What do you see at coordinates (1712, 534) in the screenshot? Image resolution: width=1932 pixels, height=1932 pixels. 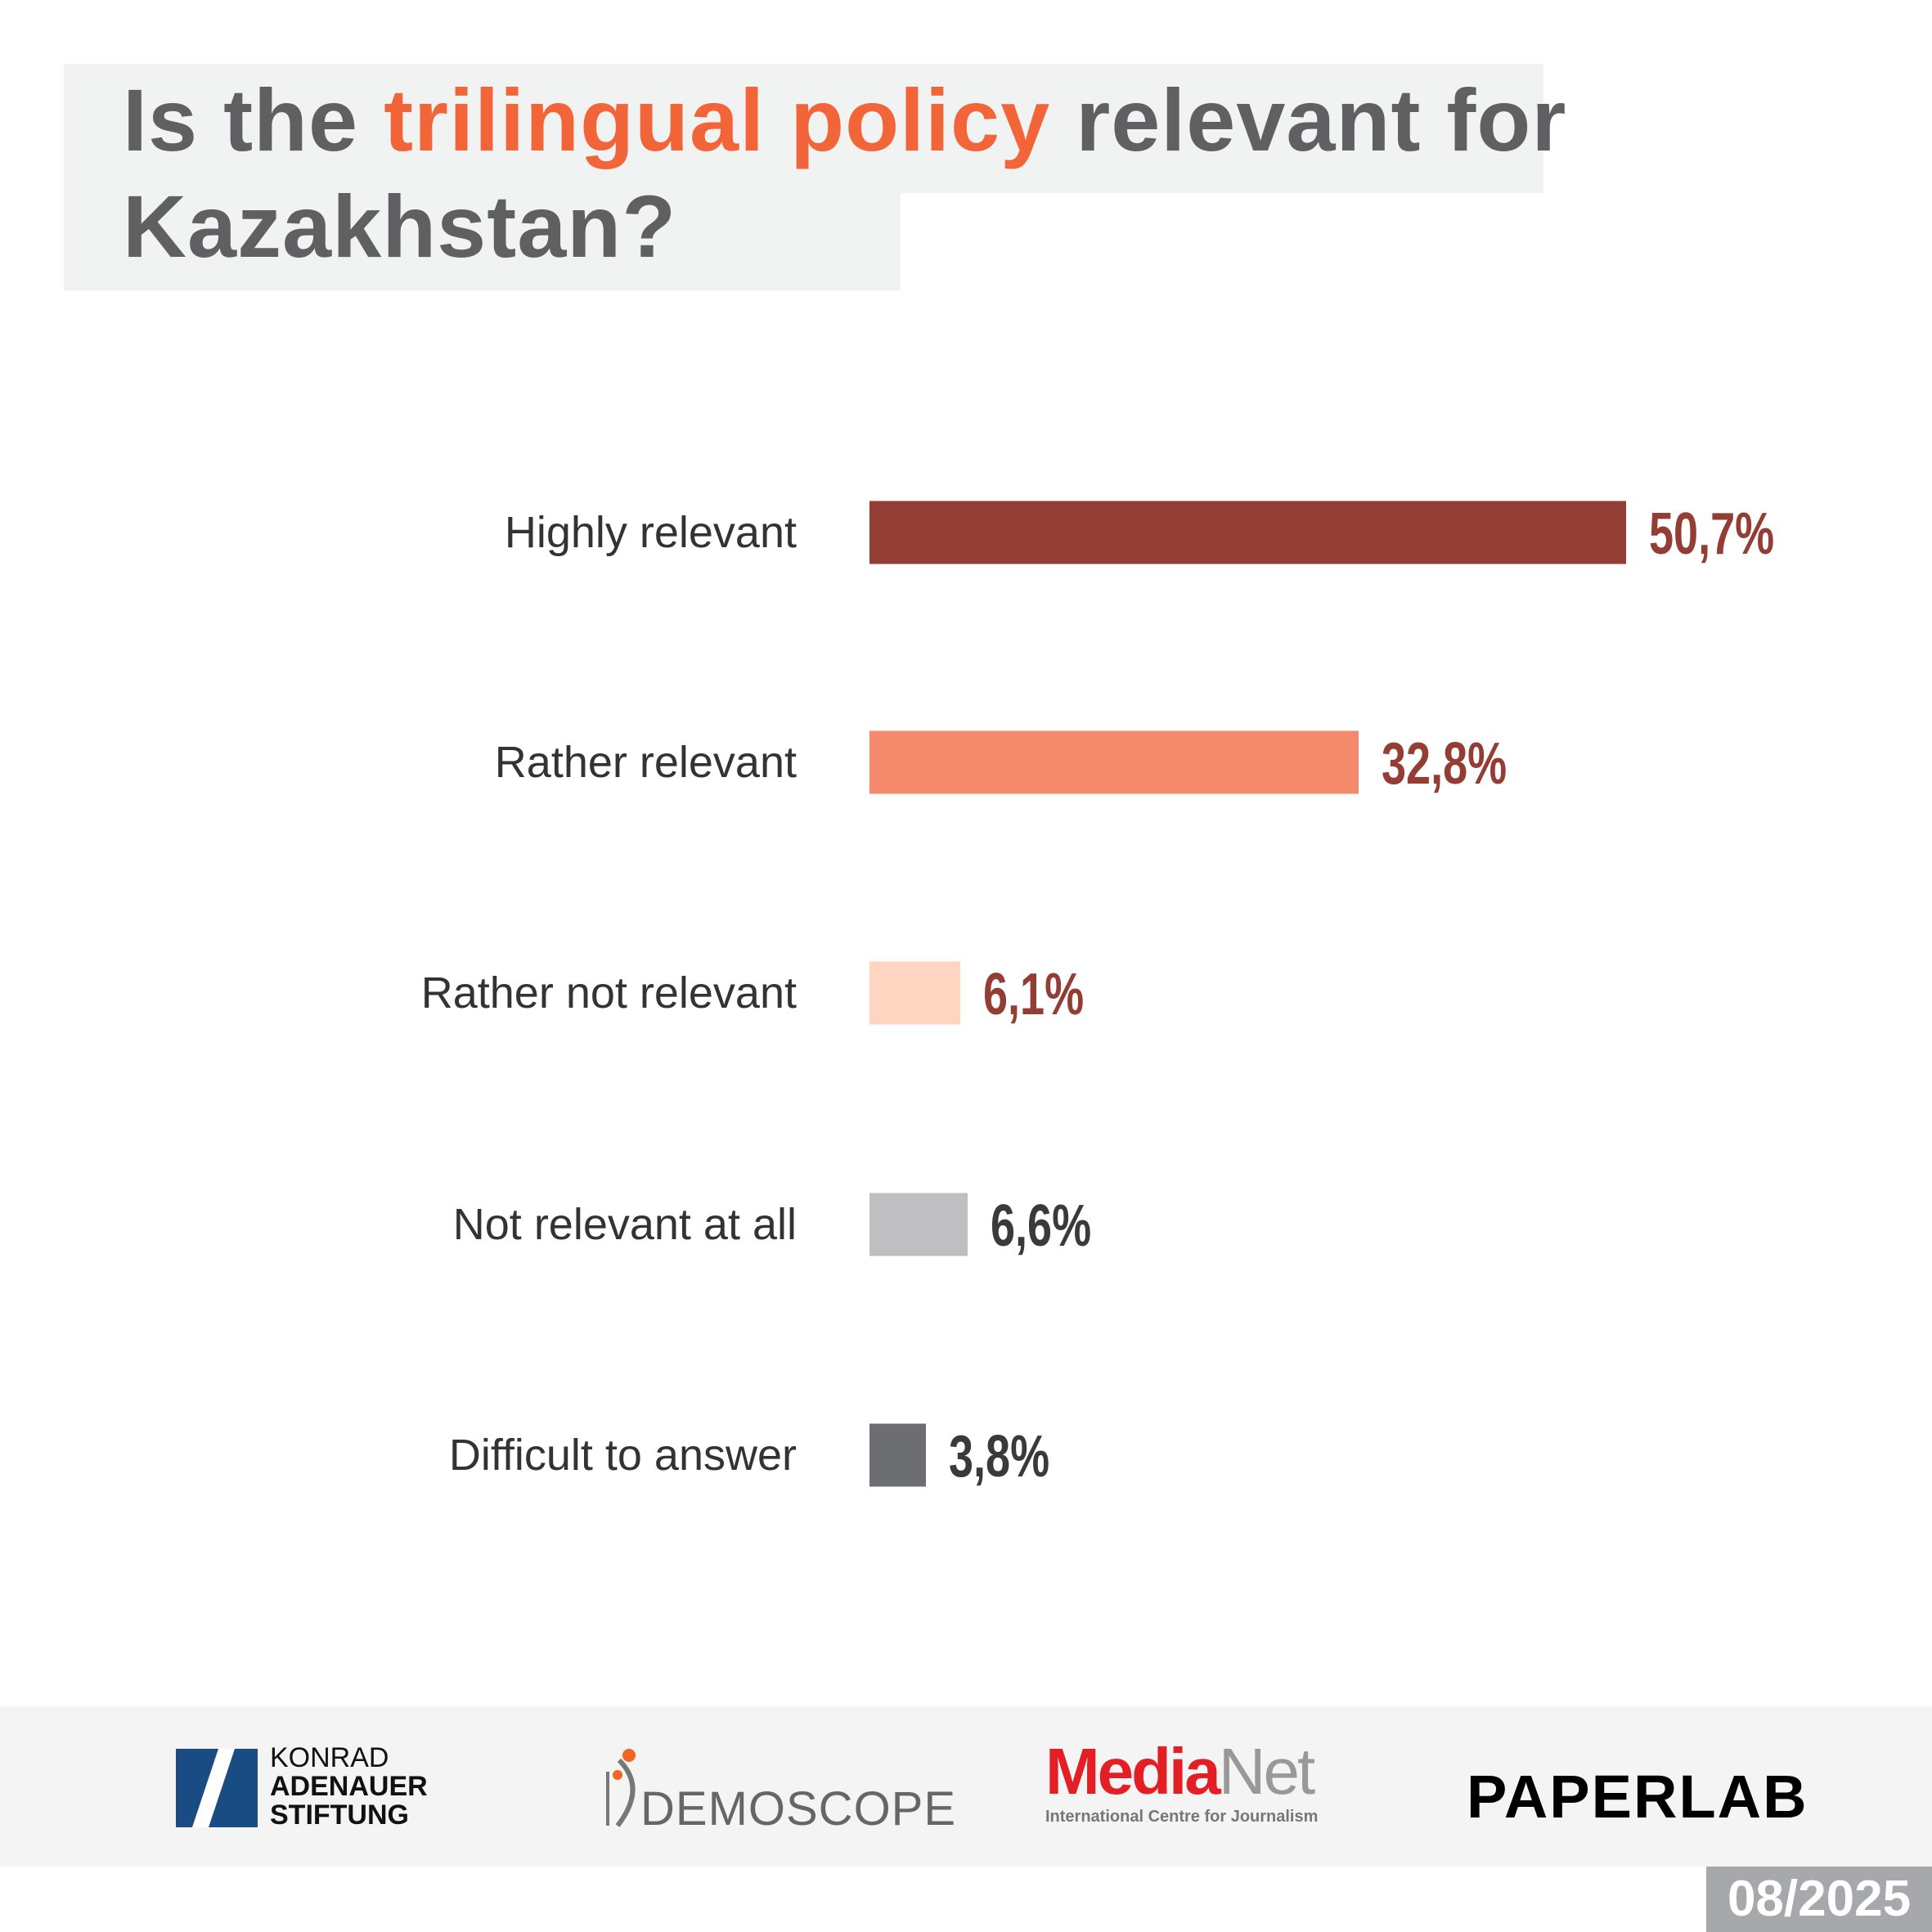 I see `value-label: 50,7%` at bounding box center [1712, 534].